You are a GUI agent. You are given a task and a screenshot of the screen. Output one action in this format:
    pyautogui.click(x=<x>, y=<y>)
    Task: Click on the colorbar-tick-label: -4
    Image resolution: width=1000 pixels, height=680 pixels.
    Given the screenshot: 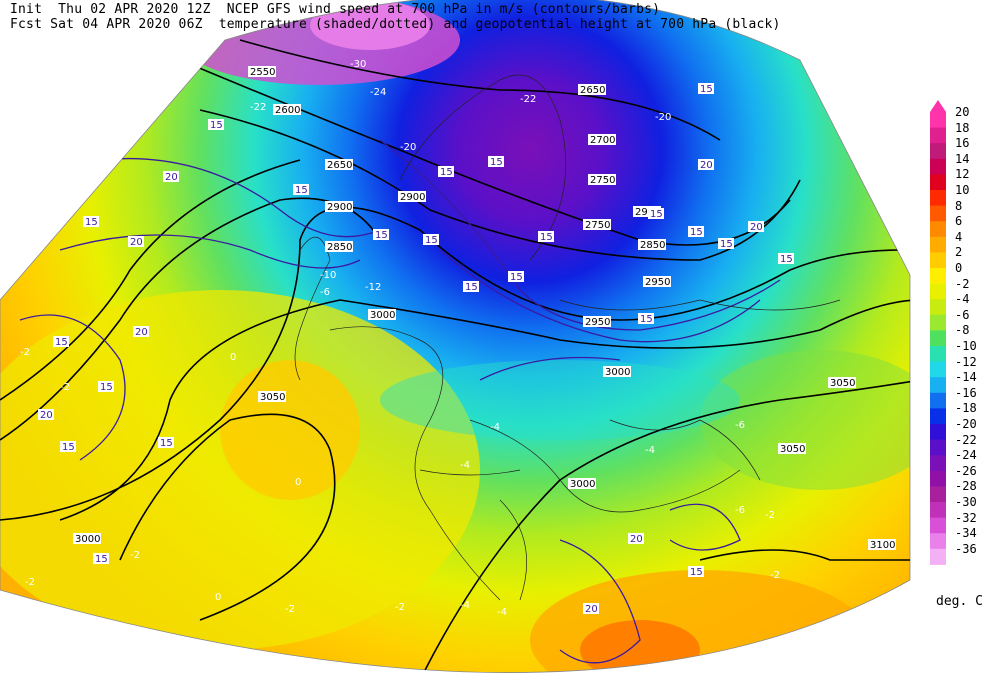 What is the action you would take?
    pyautogui.click(x=962, y=299)
    